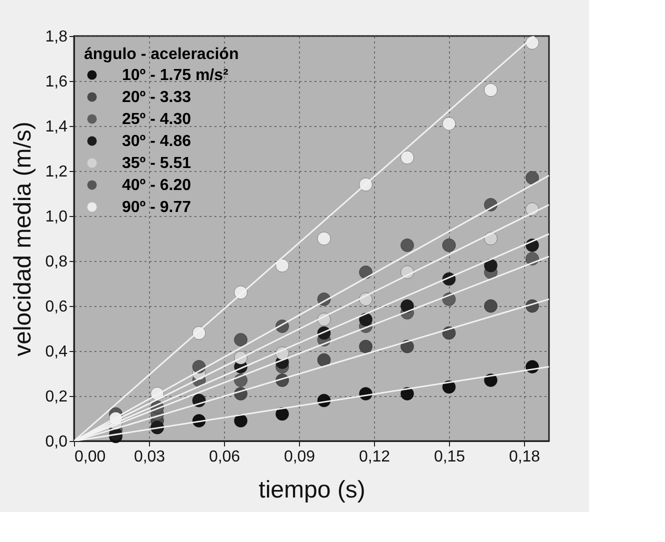  What do you see at coordinates (300, 457) in the screenshot?
I see `x-tick-label: 0,09` at bounding box center [300, 457].